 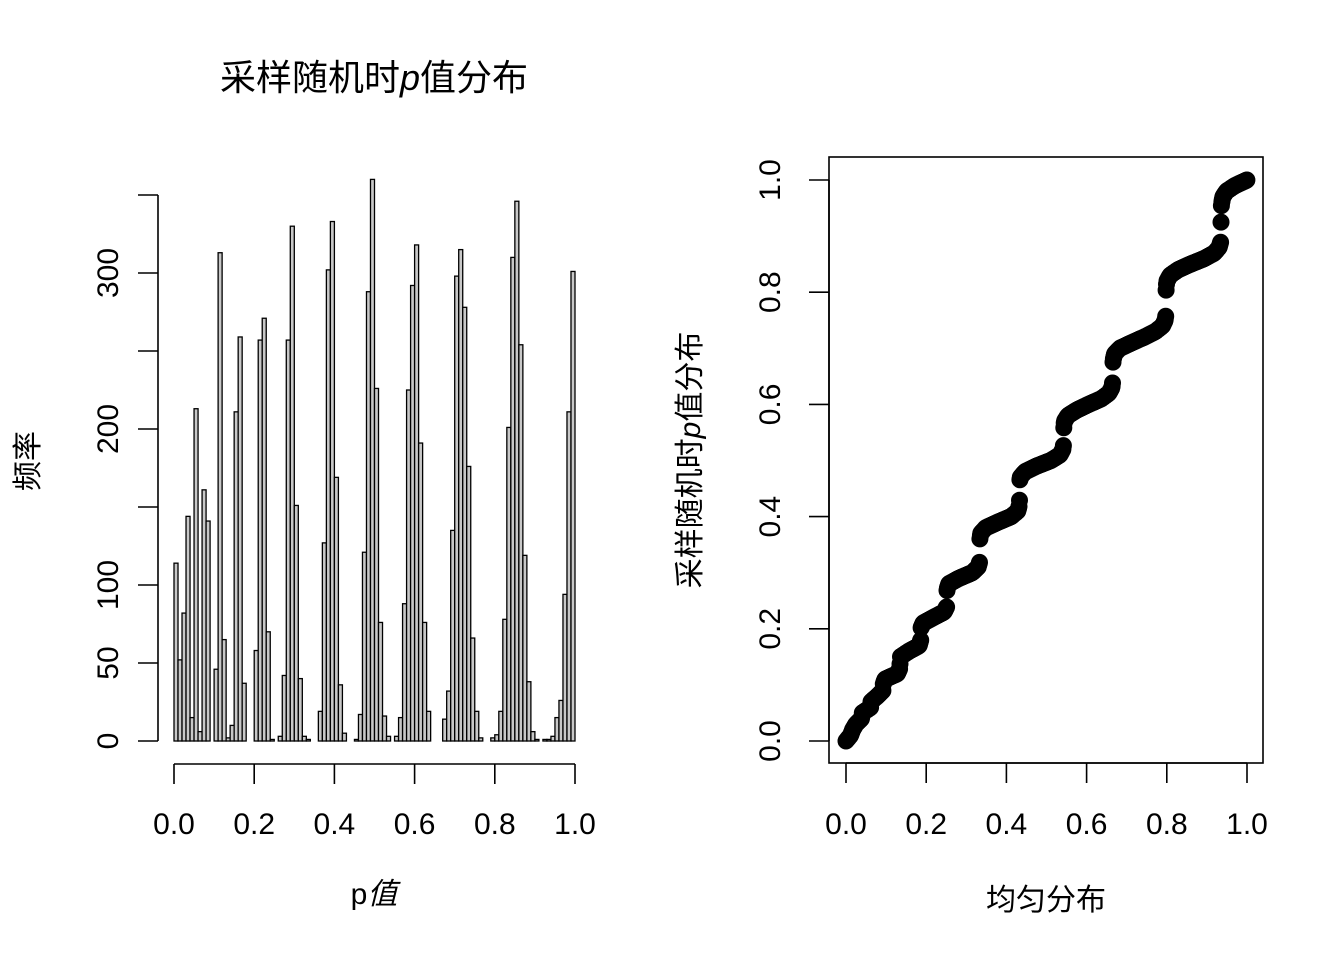 I want to click on y-tick-label: 50, so click(x=108, y=662).